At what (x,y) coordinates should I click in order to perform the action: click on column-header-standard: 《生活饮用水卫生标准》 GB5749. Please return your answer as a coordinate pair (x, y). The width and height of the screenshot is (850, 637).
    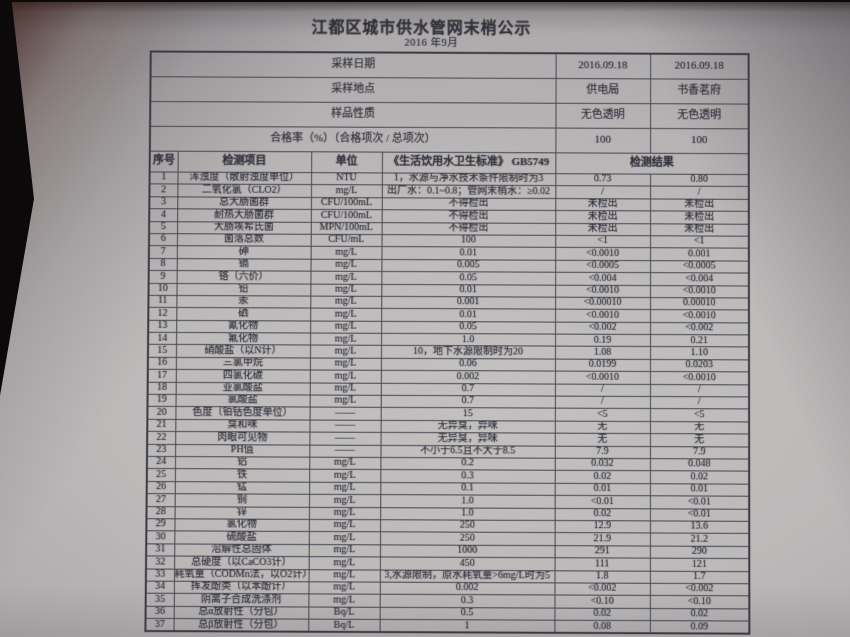
    Looking at the image, I should click on (468, 163).